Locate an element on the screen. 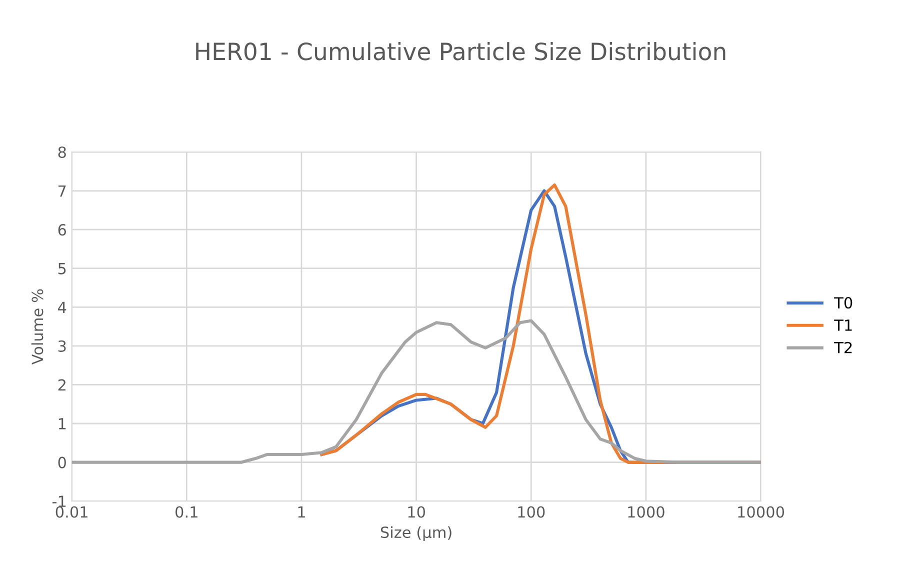  x-tick-label: 10 is located at coordinates (416, 512).